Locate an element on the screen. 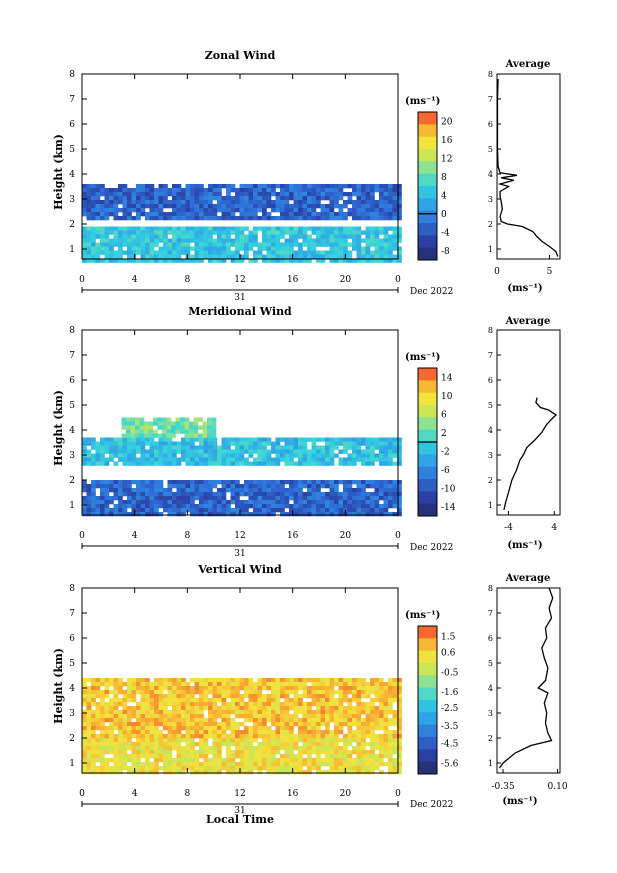 The width and height of the screenshot is (617, 873). profile-y-tick-label: 3 is located at coordinates (490, 199).